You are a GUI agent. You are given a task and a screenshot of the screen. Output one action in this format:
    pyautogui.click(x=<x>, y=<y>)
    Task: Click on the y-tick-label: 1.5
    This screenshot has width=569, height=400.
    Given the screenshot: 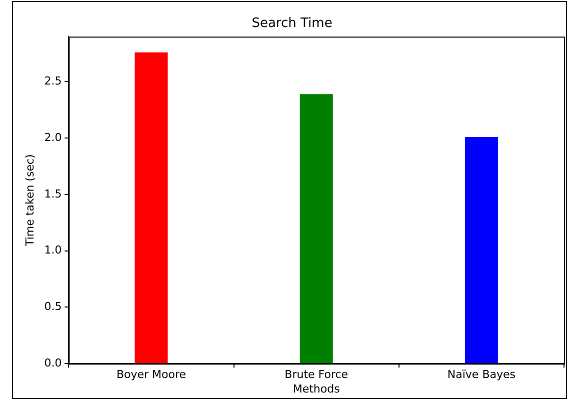 What is the action you would take?
    pyautogui.click(x=53, y=193)
    